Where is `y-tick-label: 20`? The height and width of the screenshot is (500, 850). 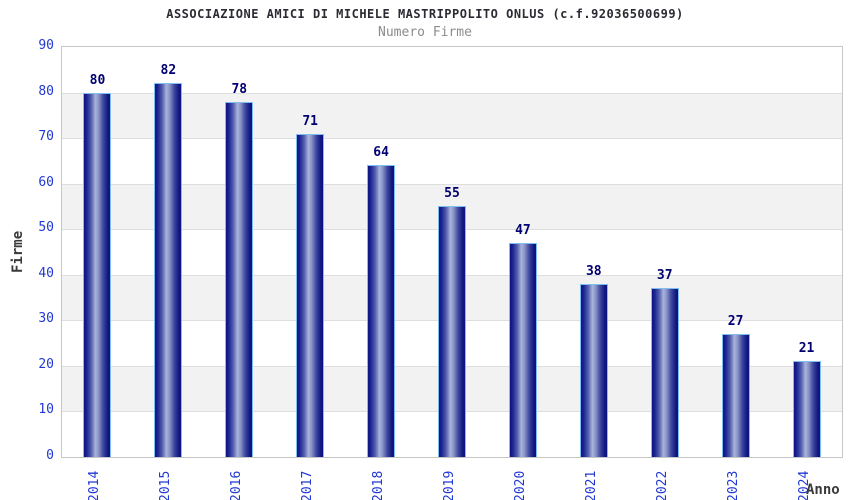 y-tick-label: 20 is located at coordinates (46, 364).